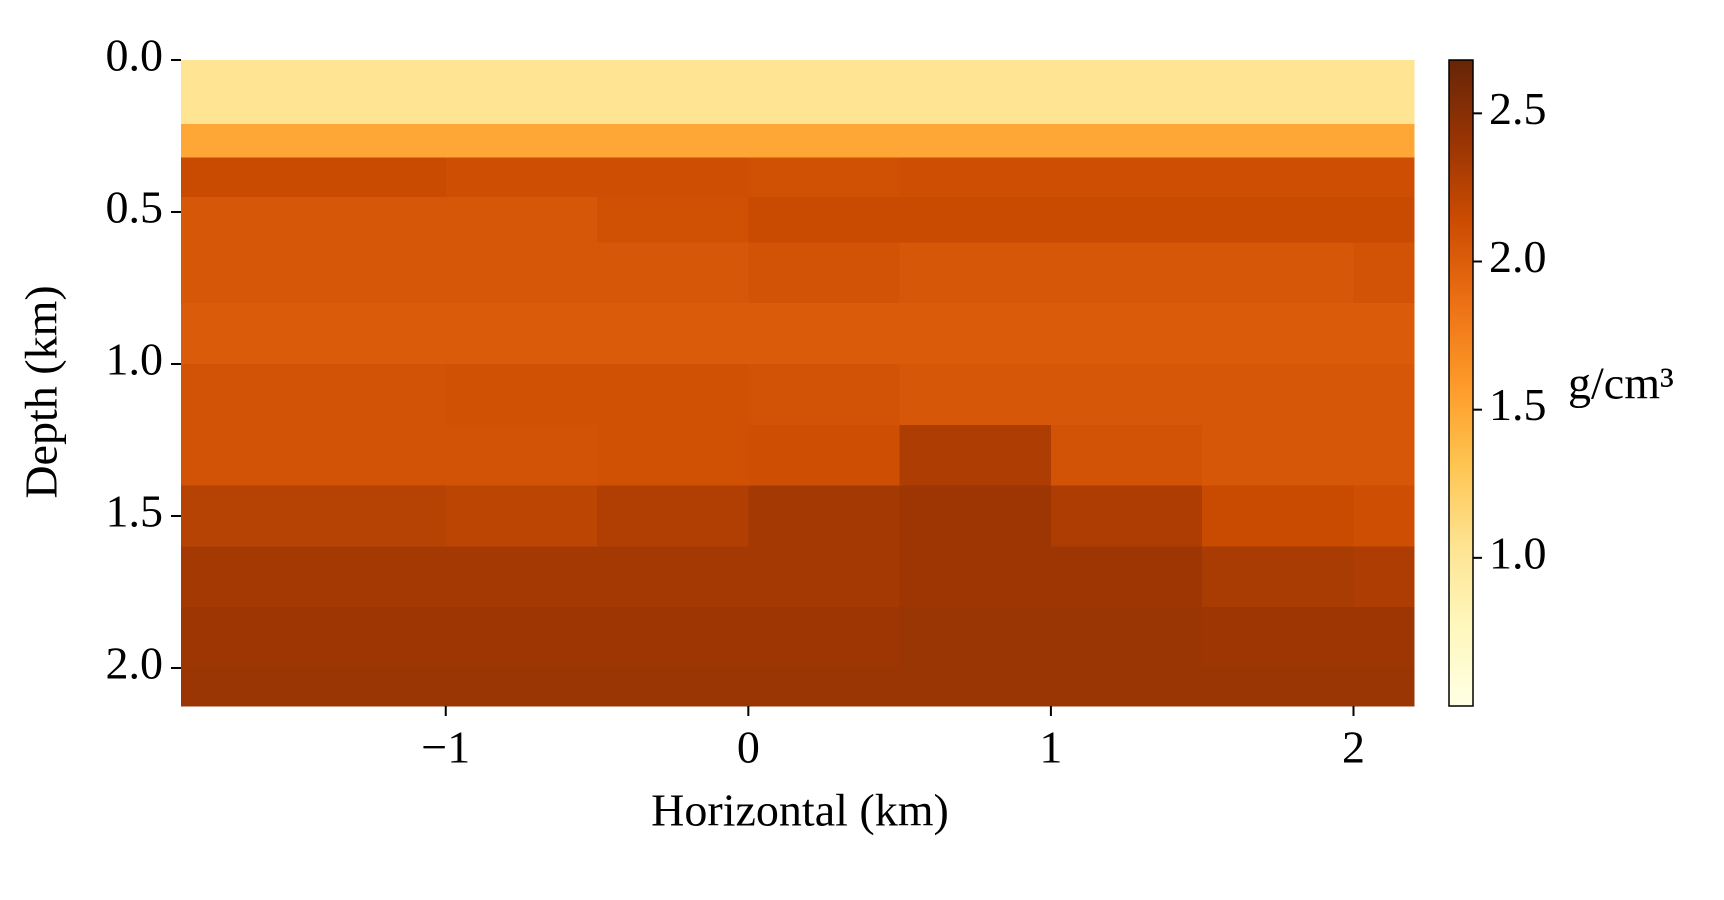  What do you see at coordinates (135, 511) in the screenshot?
I see `y-tick-label: 1.5` at bounding box center [135, 511].